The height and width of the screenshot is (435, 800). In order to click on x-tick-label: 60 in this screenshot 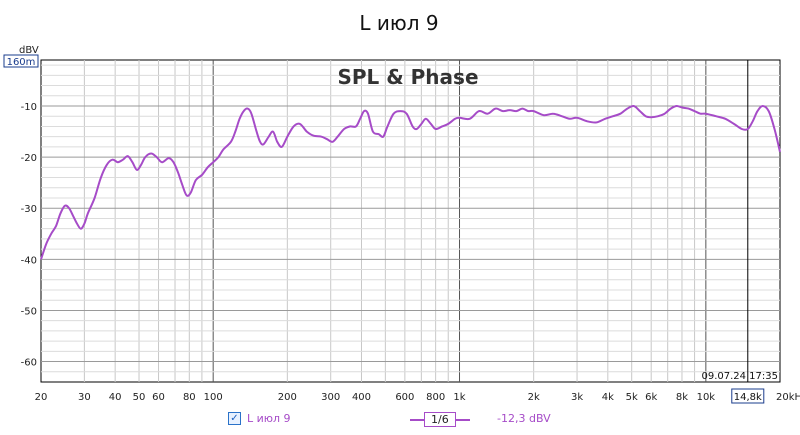, I will do `click(158, 397)`.